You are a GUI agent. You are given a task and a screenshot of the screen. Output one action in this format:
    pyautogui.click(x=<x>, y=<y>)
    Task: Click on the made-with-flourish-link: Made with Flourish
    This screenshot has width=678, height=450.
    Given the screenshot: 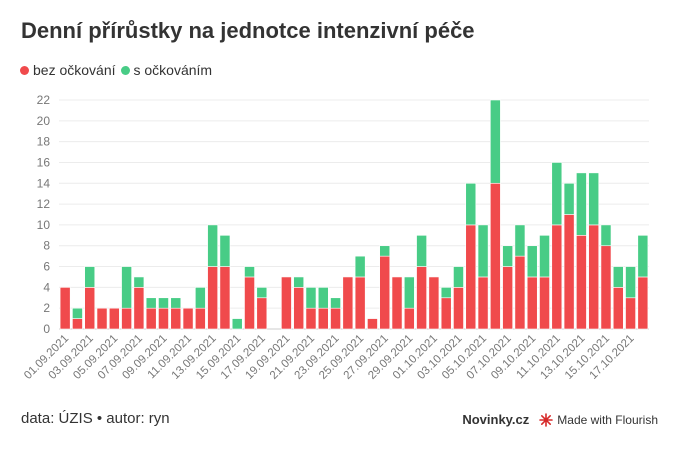 What is the action you would take?
    pyautogui.click(x=607, y=419)
    